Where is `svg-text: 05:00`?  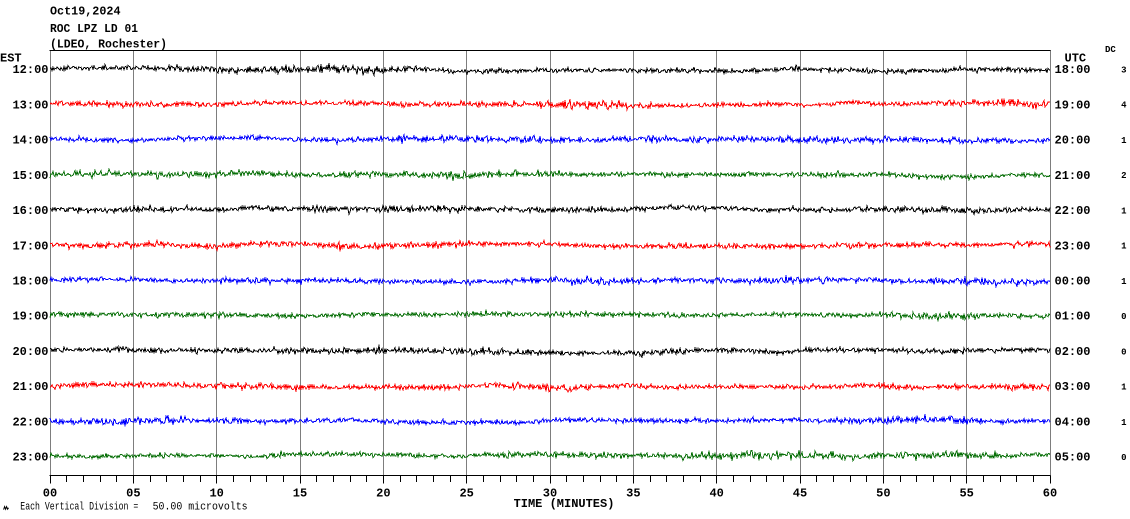
svg-text: 05:00 is located at coordinates (1073, 458).